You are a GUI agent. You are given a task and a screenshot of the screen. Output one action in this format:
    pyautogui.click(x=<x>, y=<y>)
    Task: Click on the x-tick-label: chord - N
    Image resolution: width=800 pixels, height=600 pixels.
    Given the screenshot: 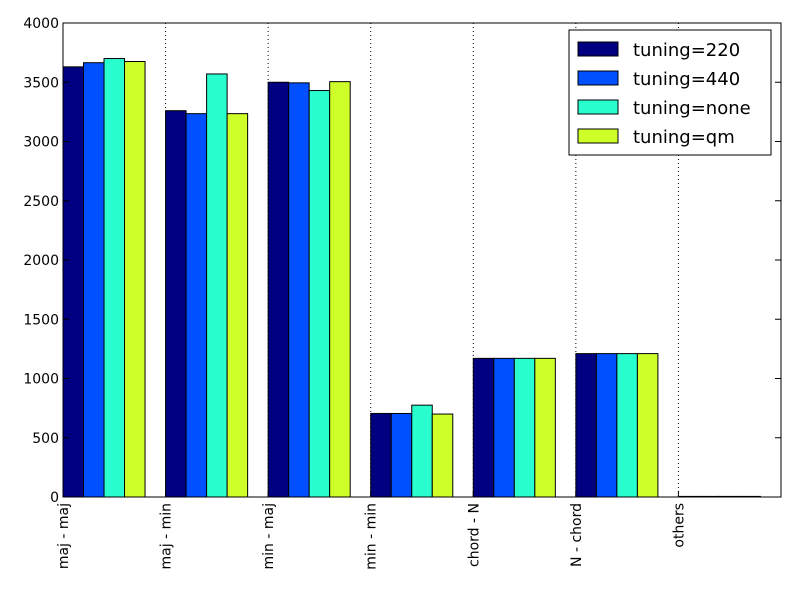 What is the action you would take?
    pyautogui.click(x=474, y=535)
    